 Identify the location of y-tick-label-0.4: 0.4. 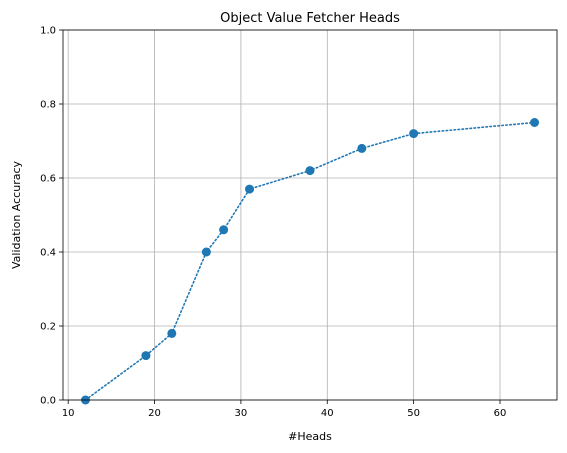
(48, 253).